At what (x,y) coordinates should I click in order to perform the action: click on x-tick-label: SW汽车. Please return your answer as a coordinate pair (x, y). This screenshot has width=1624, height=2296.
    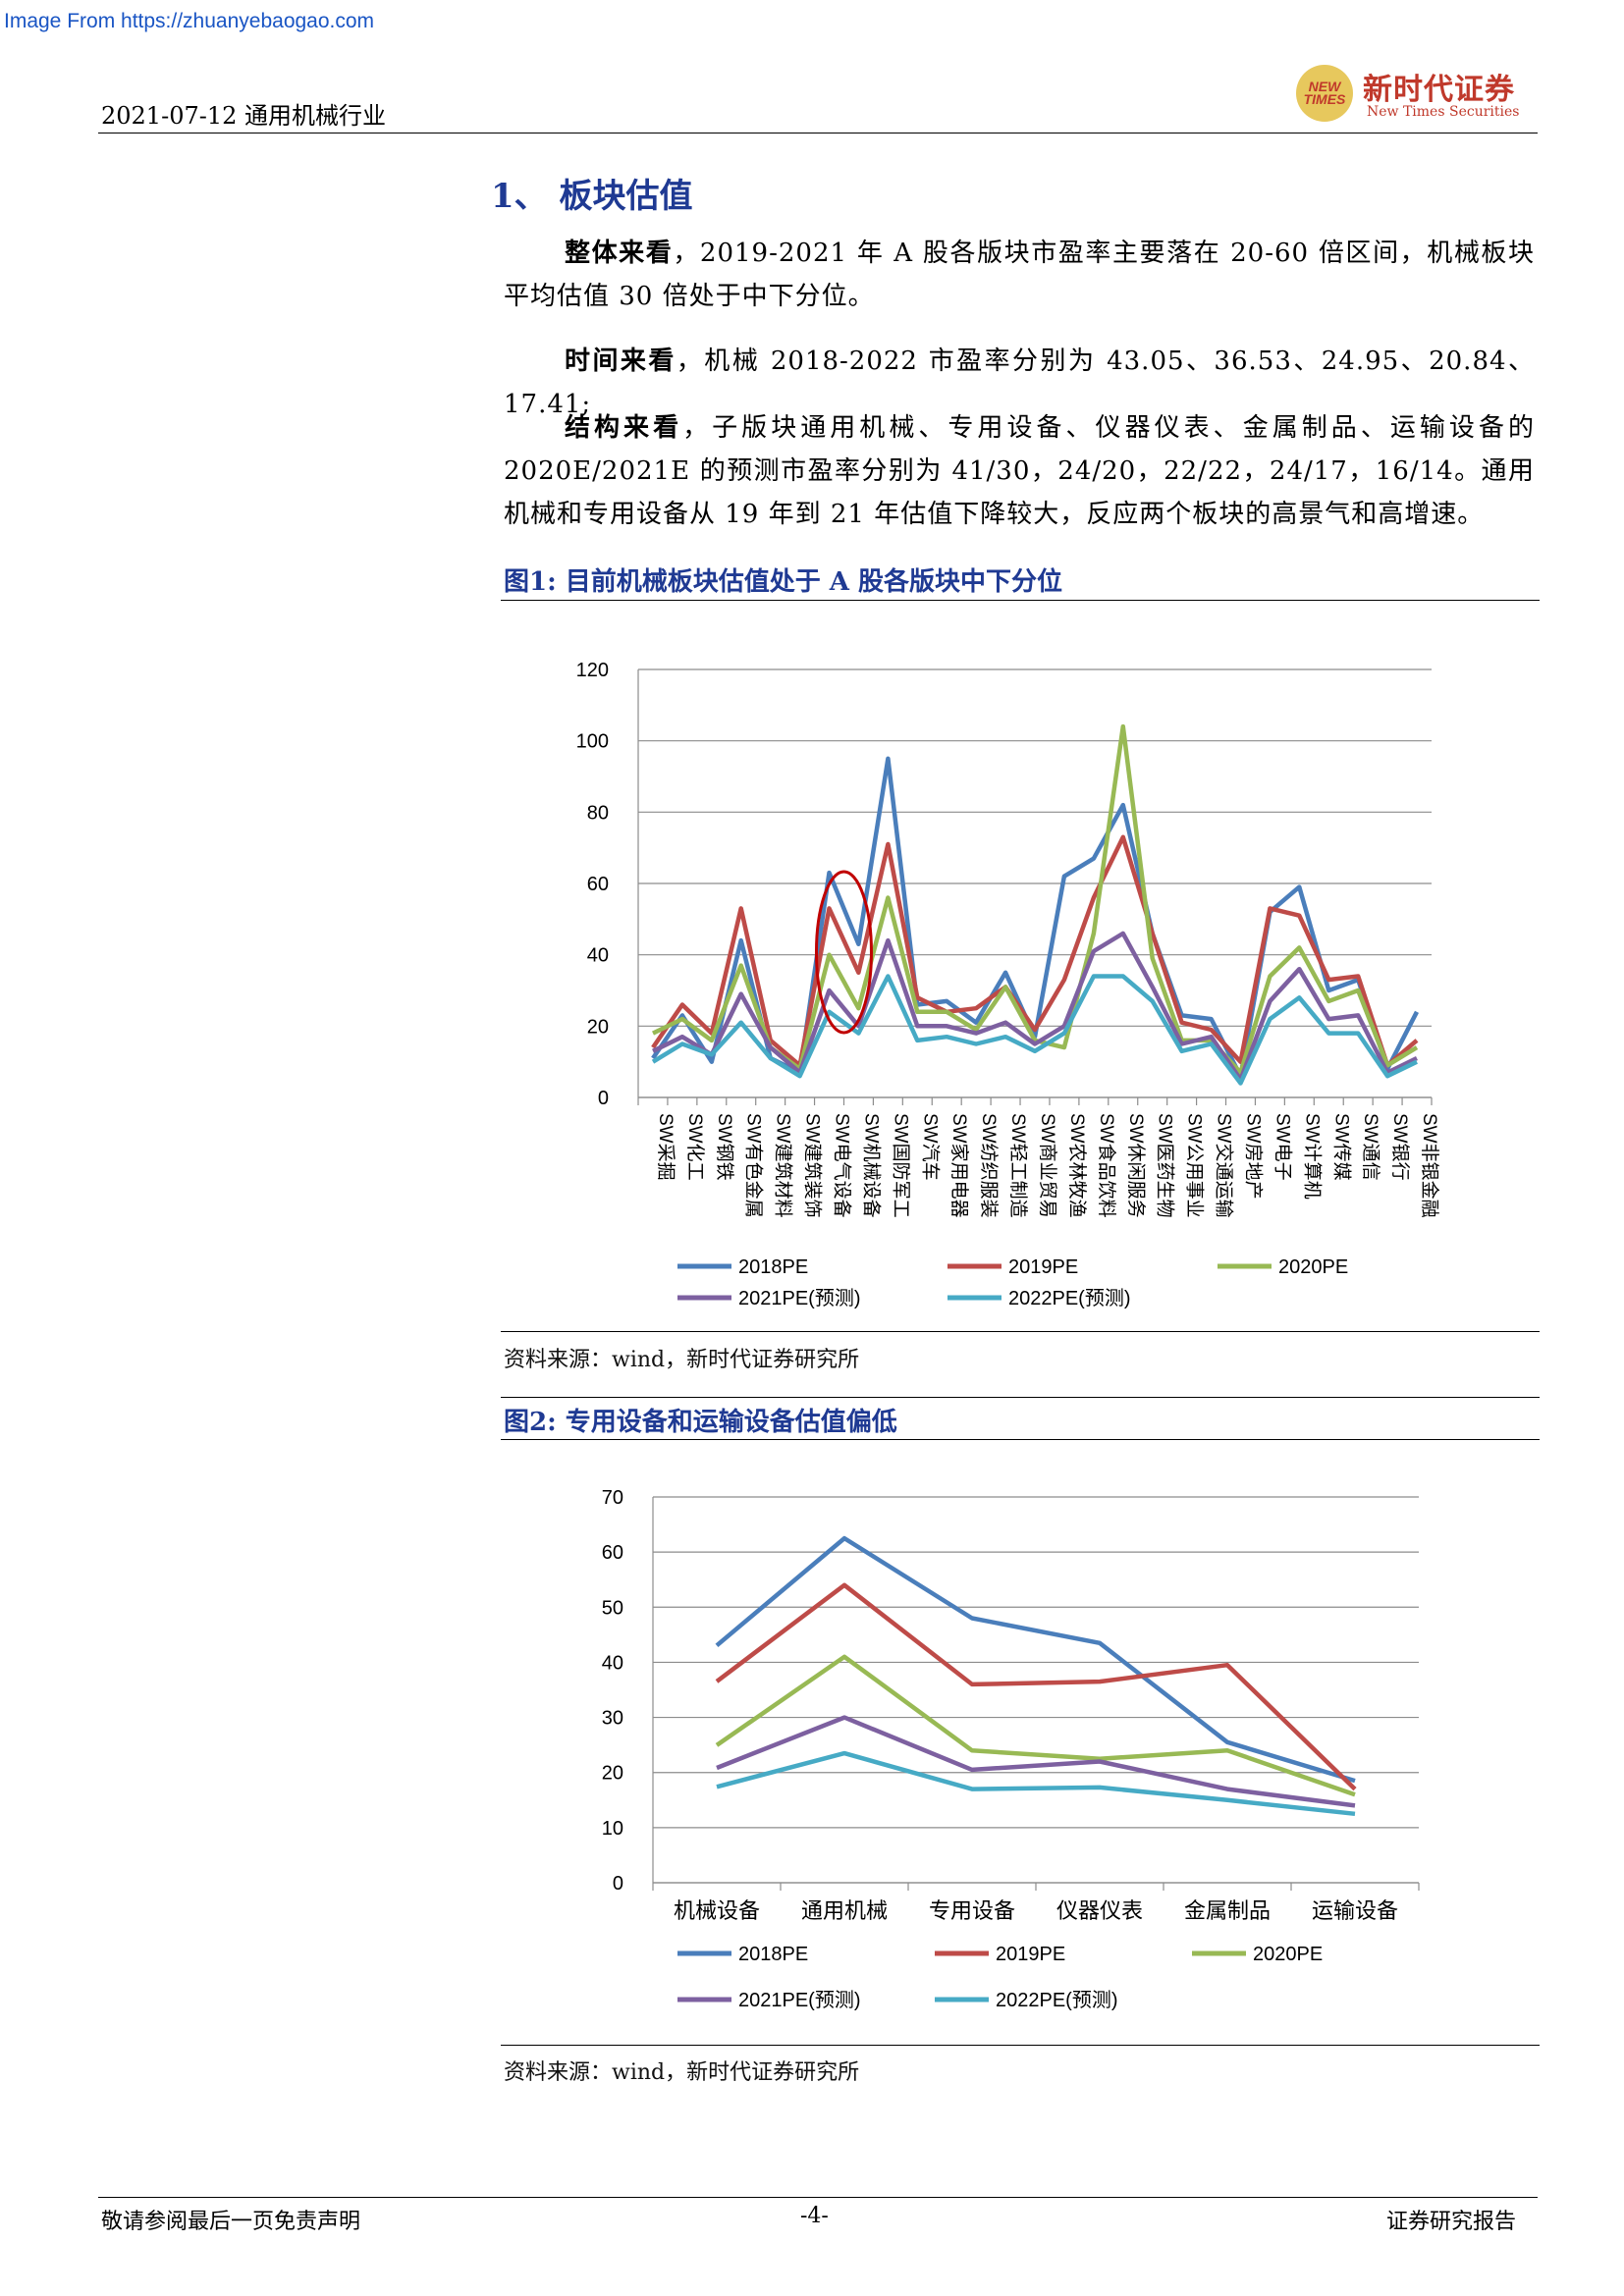
    Looking at the image, I should click on (930, 1147).